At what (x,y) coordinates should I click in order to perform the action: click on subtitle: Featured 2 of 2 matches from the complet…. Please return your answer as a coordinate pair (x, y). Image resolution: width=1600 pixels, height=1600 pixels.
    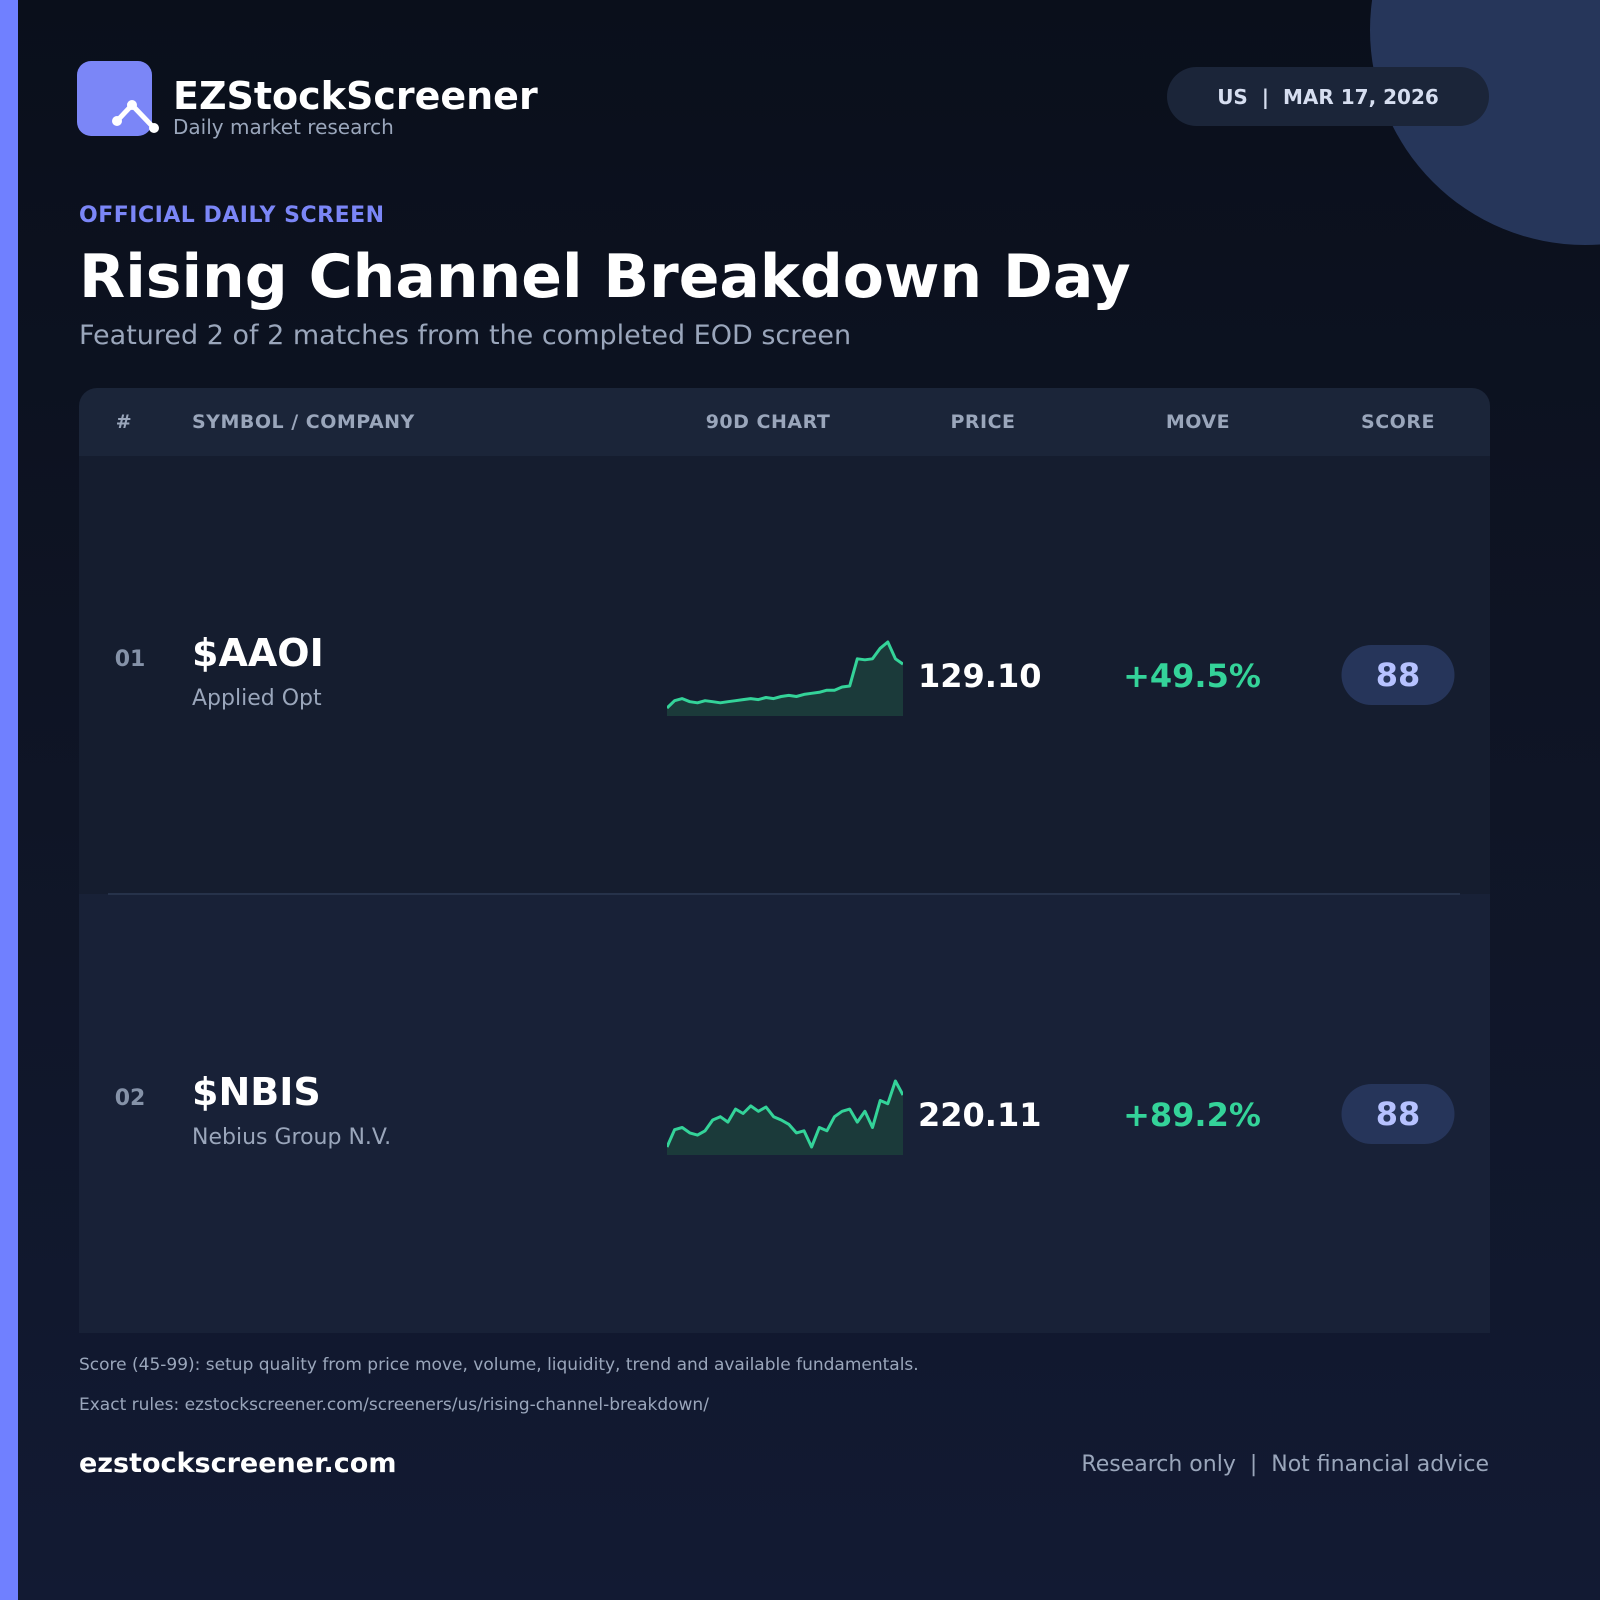
    Looking at the image, I should click on (465, 335).